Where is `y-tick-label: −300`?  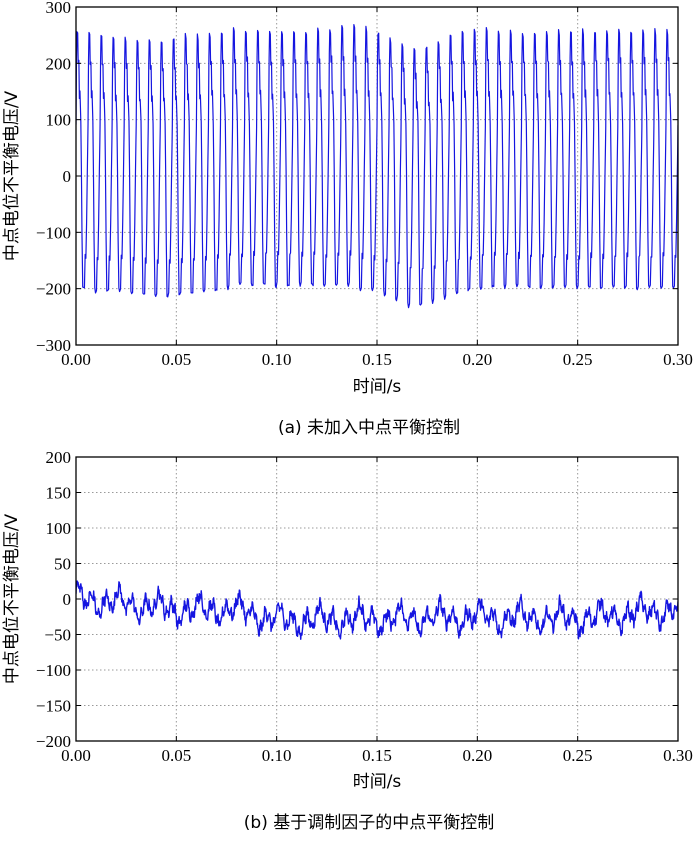
y-tick-label: −300 is located at coordinates (53, 345).